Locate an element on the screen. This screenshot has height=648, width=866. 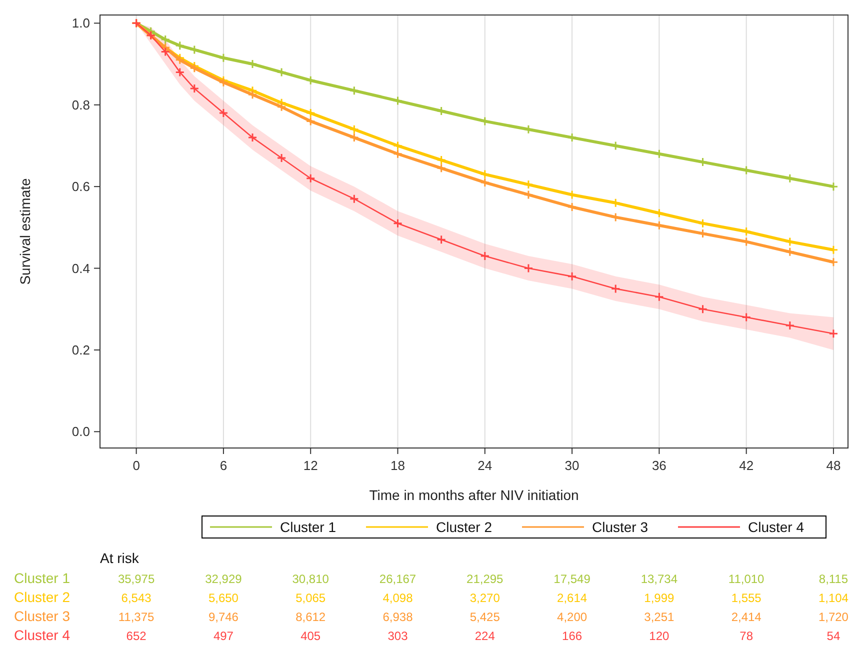
y-tick-label: 0.4 is located at coordinates (81, 268).